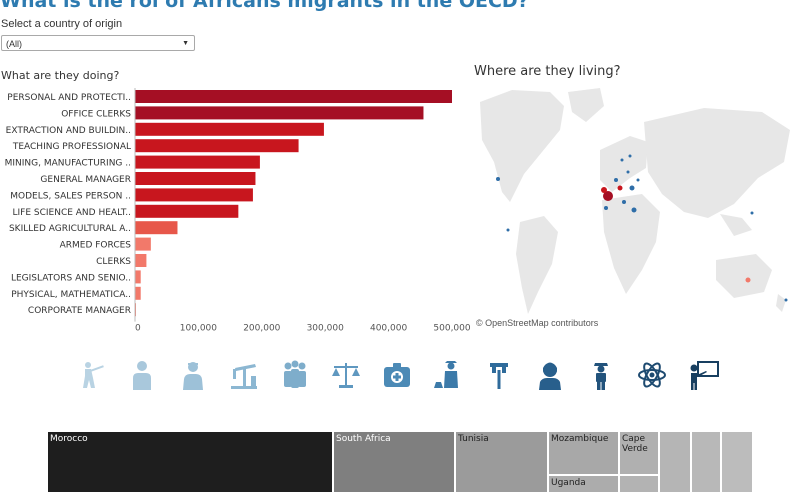 Image resolution: width=800 pixels, height=493 pixels. Describe the element at coordinates (68, 131) in the screenshot. I see `bar-label: EXTRACTION AND BUILDIN..` at that location.